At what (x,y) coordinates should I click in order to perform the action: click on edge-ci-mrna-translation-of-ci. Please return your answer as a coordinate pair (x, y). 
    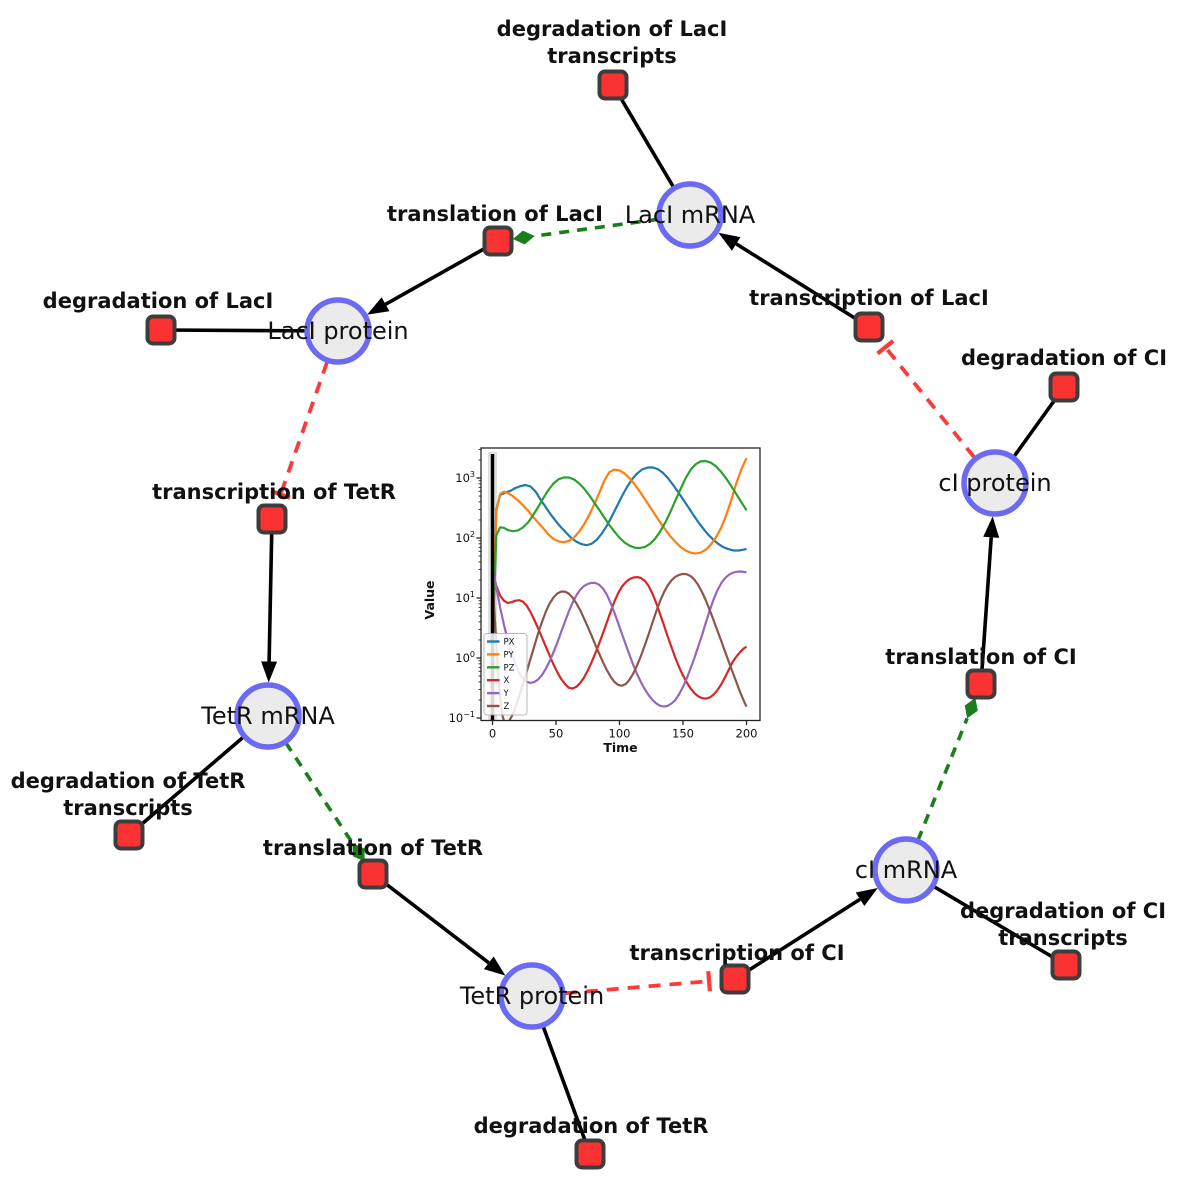
    Looking at the image, I should click on (942, 779).